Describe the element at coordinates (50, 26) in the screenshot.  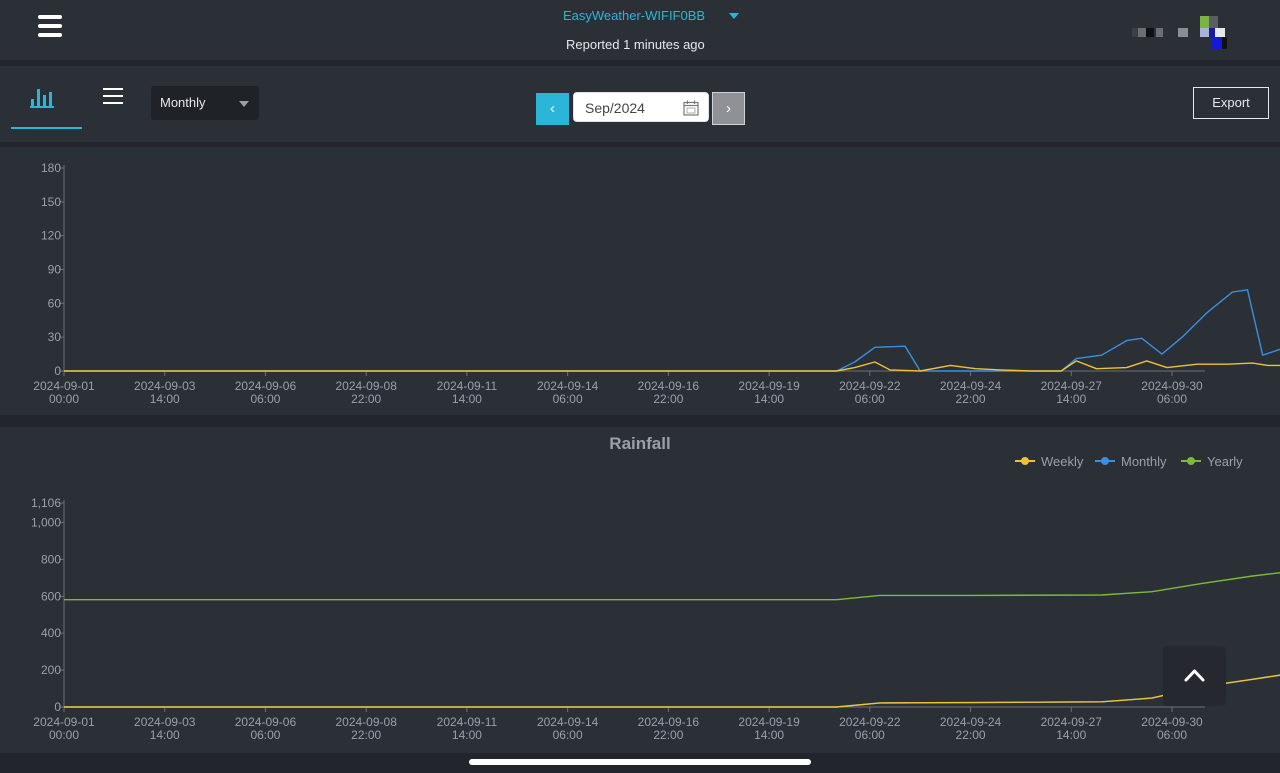
I see `hamburger-icon` at that location.